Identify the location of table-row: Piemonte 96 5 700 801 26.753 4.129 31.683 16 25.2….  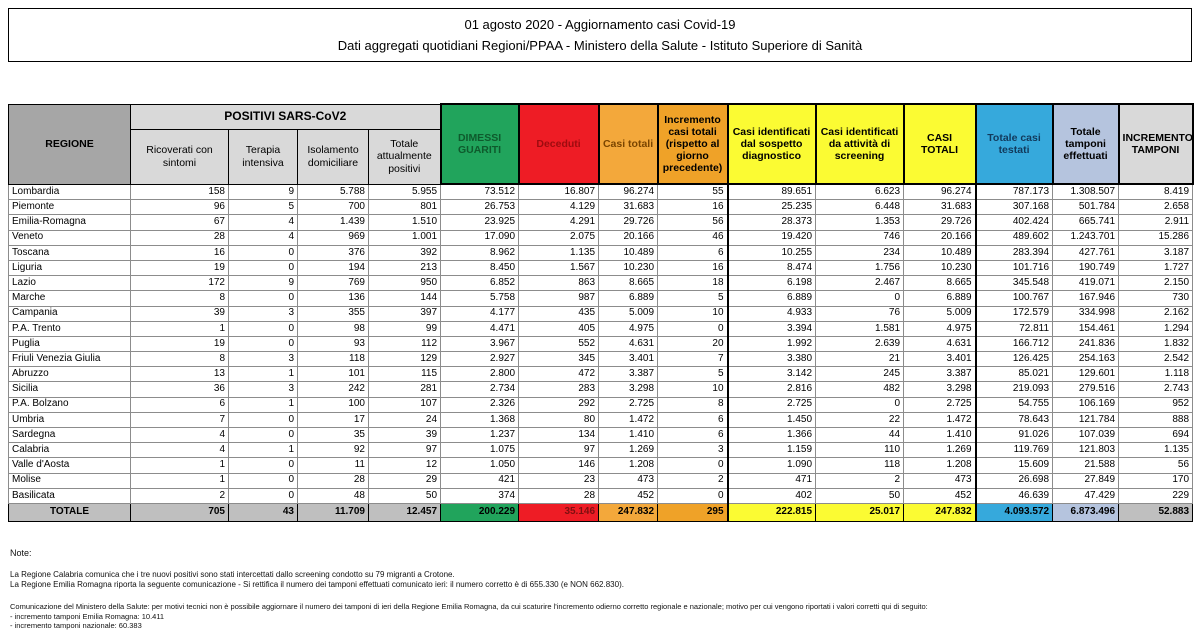
(601, 207).